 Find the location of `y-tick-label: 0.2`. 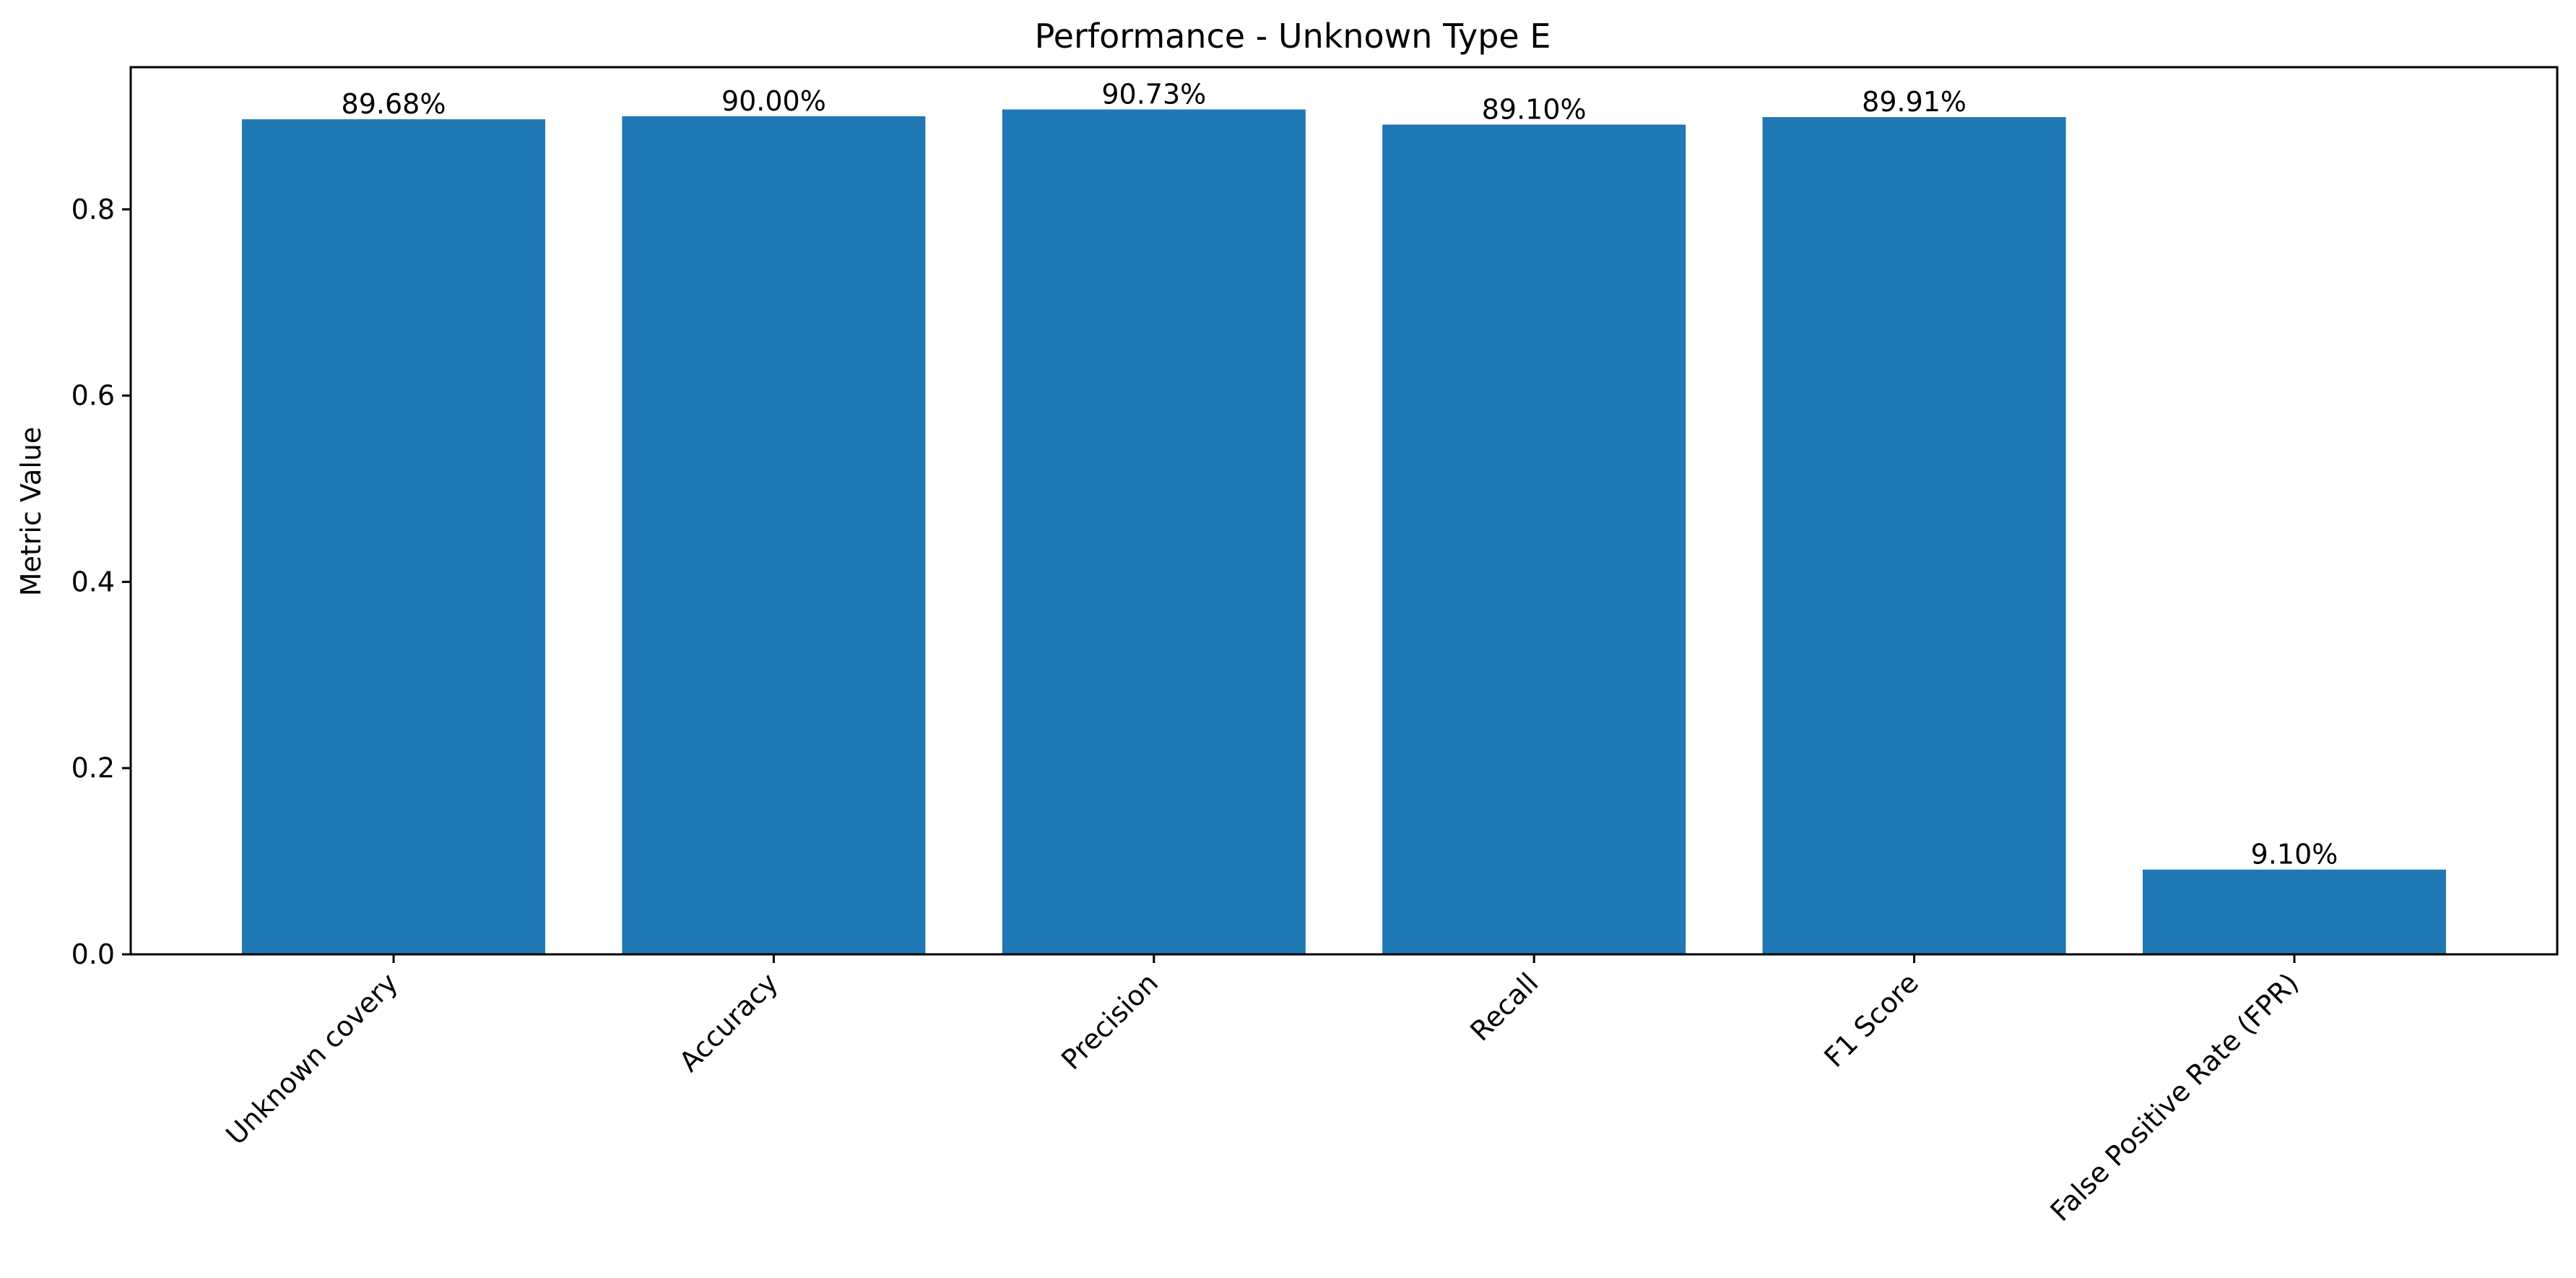

y-tick-label: 0.2 is located at coordinates (93, 768).